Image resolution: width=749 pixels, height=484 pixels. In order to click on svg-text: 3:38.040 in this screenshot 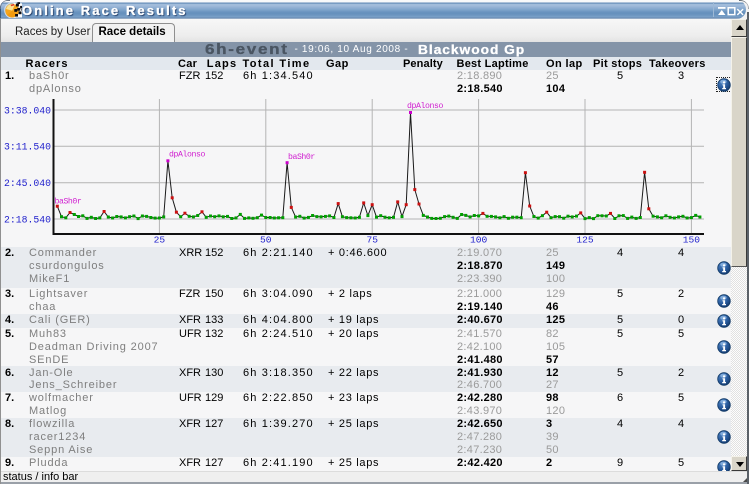, I will do `click(27, 110)`.